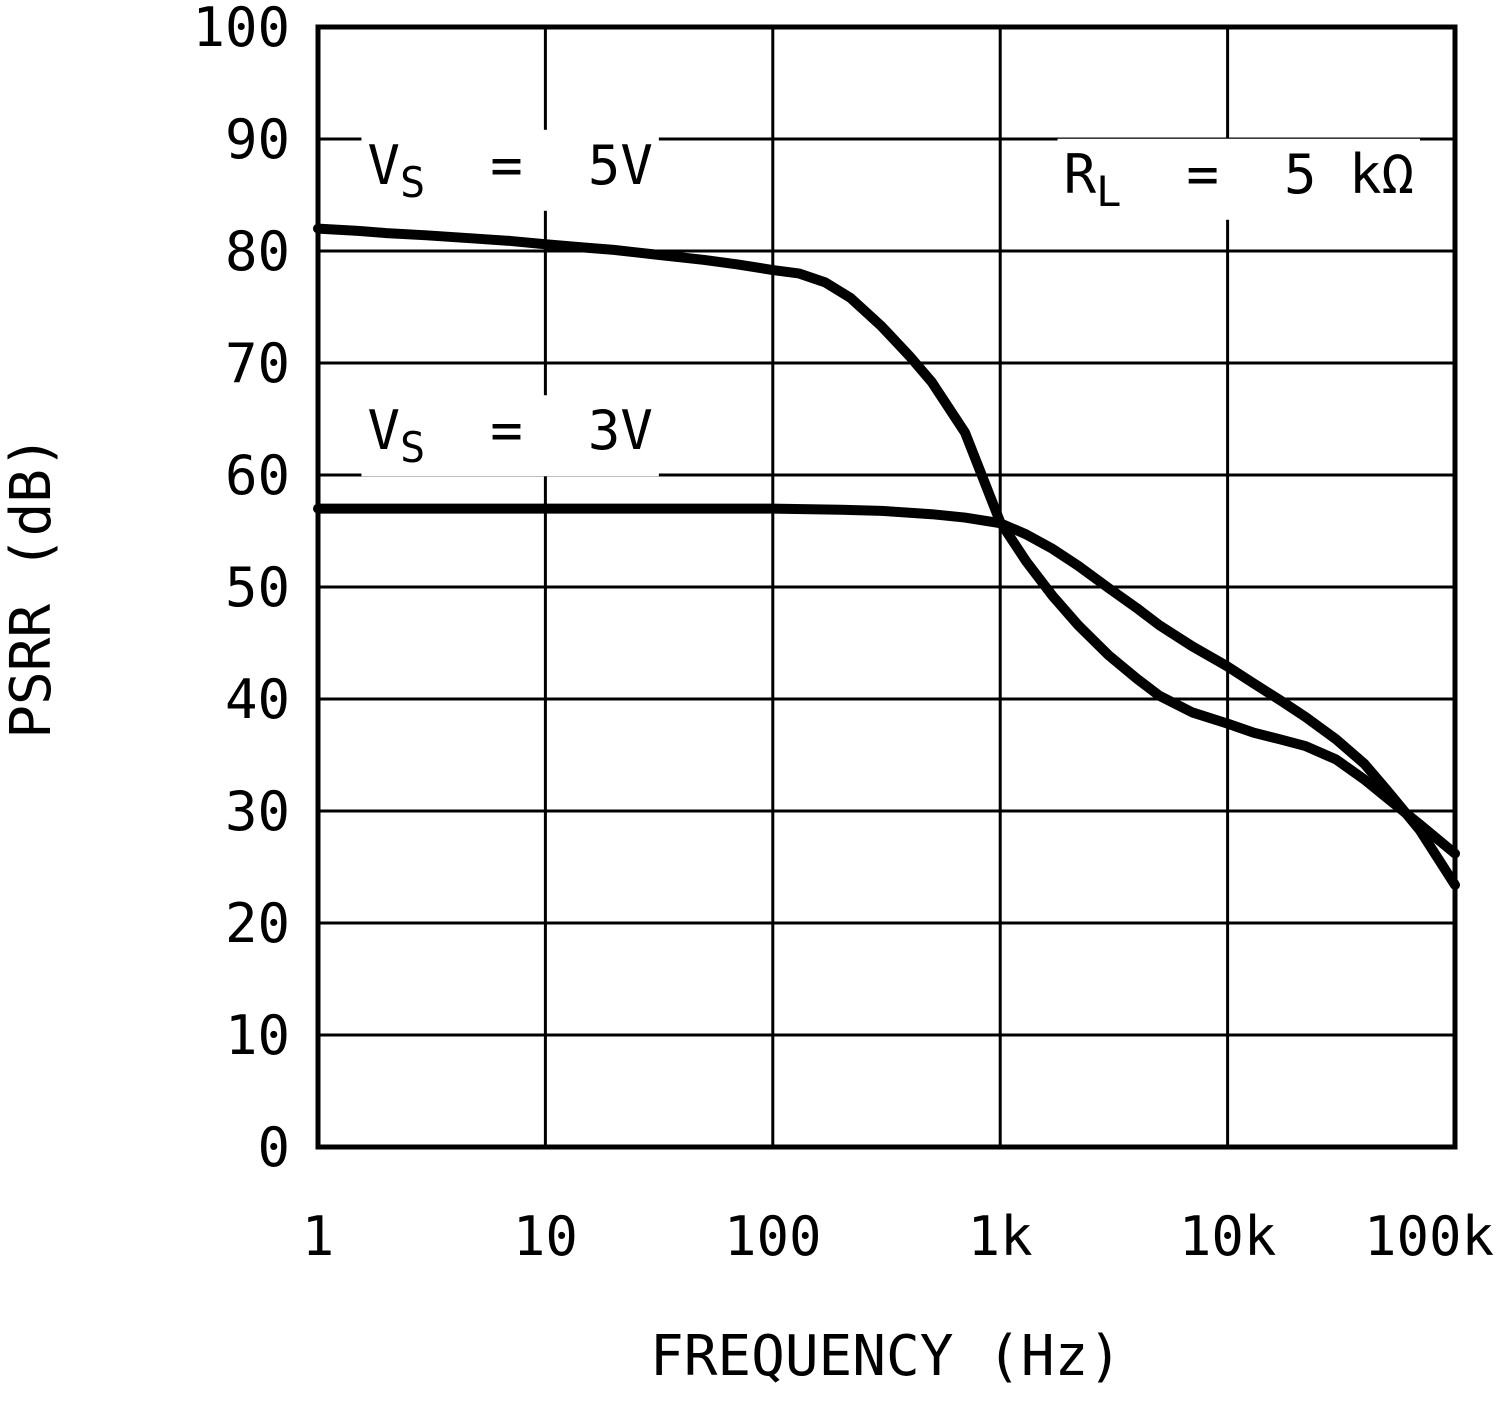 The width and height of the screenshot is (1498, 1401). Describe the element at coordinates (273, 1147) in the screenshot. I see `y-tick-label: 0` at that location.